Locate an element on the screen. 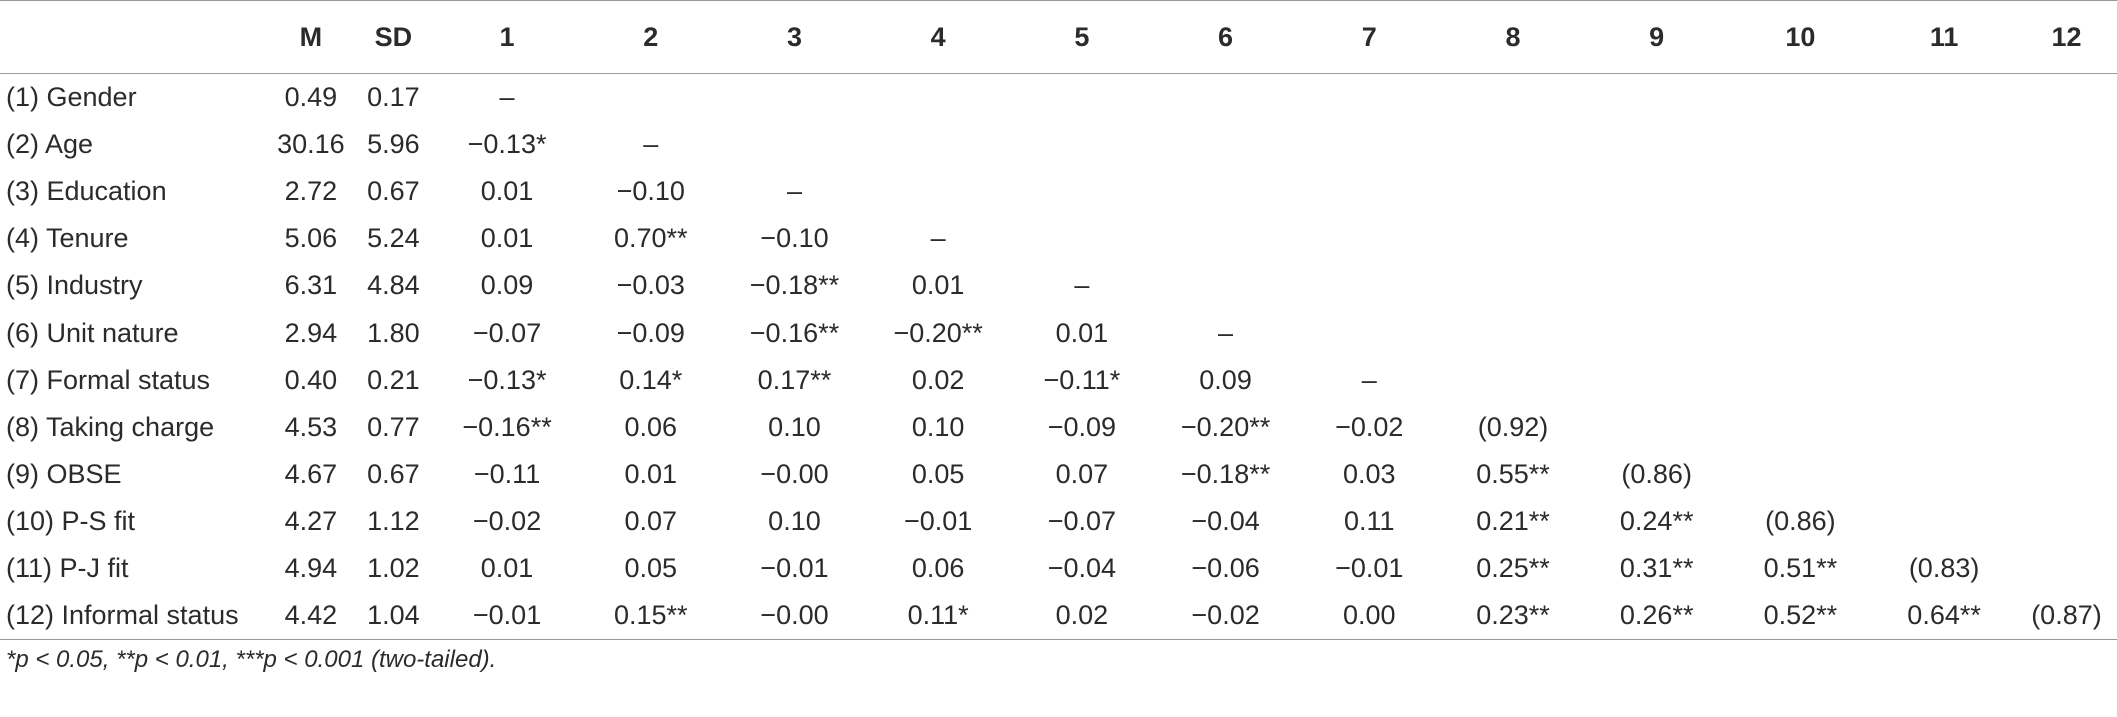 The image size is (2117, 717). table-header-row: M SD 1 2 3 4 5 6 7 8 9 10 11 12 is located at coordinates (1058, 37).